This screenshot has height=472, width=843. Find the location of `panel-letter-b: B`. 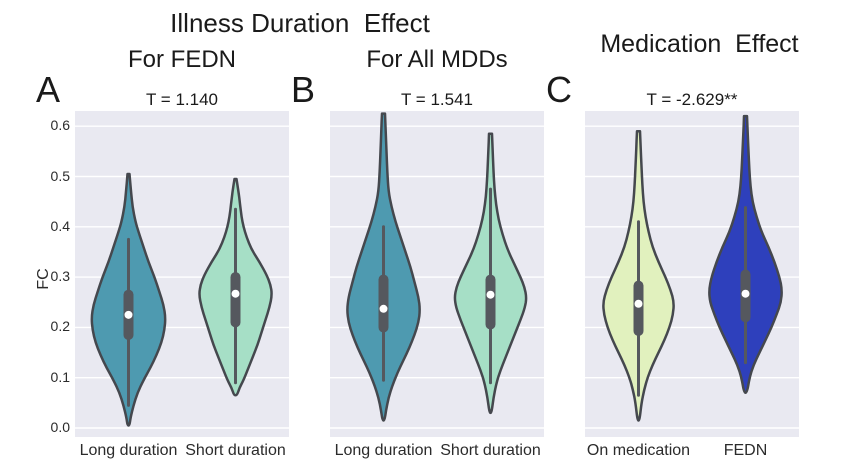

panel-letter-b: B is located at coordinates (303, 89).